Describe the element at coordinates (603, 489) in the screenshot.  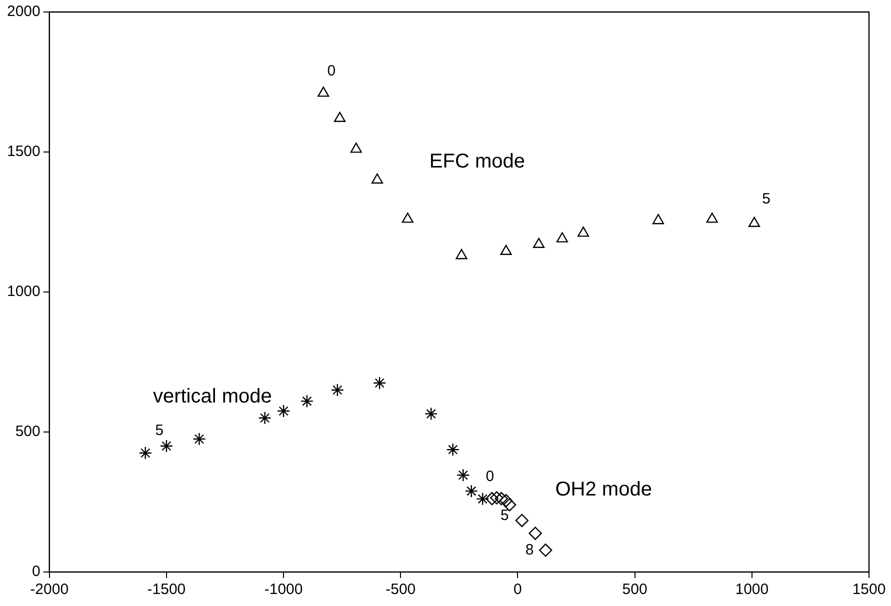
I see `series-label: OH2 mode` at that location.